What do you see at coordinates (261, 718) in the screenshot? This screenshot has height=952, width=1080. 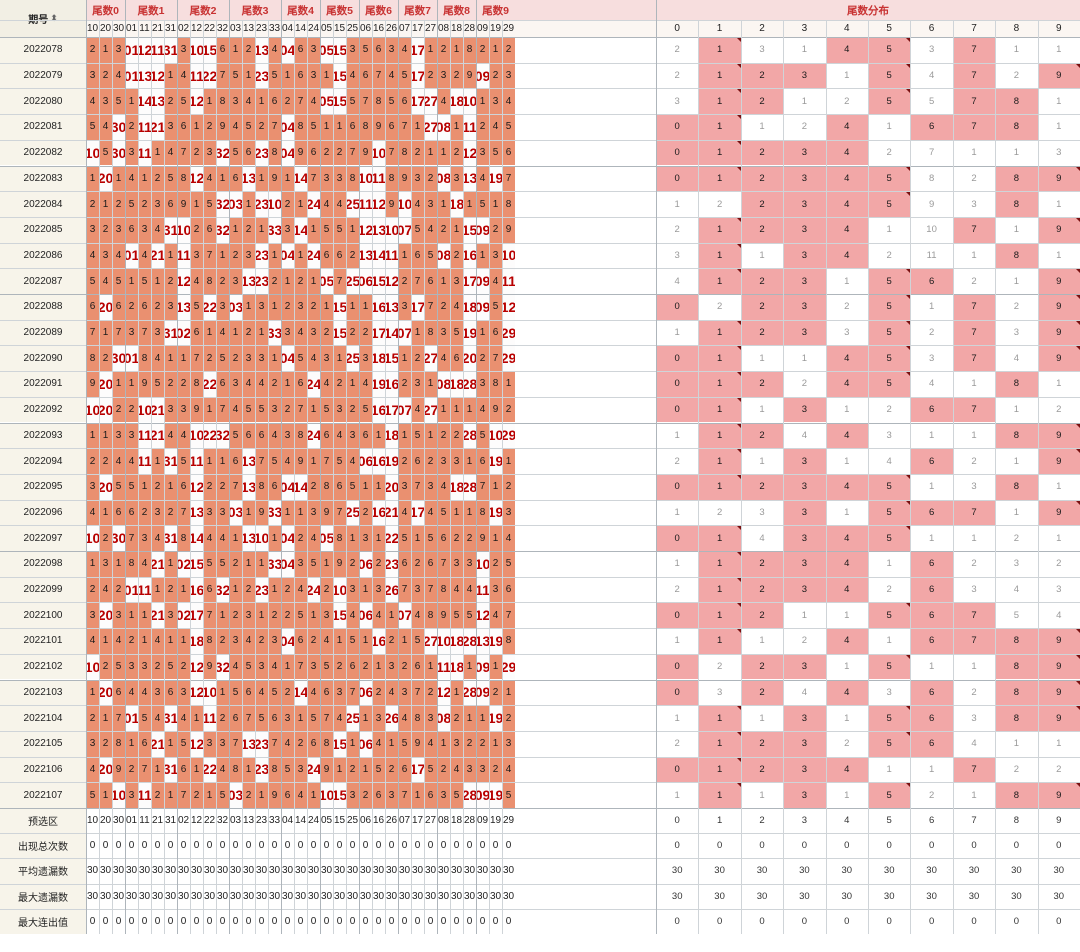 I see `miss-count: 5` at bounding box center [261, 718].